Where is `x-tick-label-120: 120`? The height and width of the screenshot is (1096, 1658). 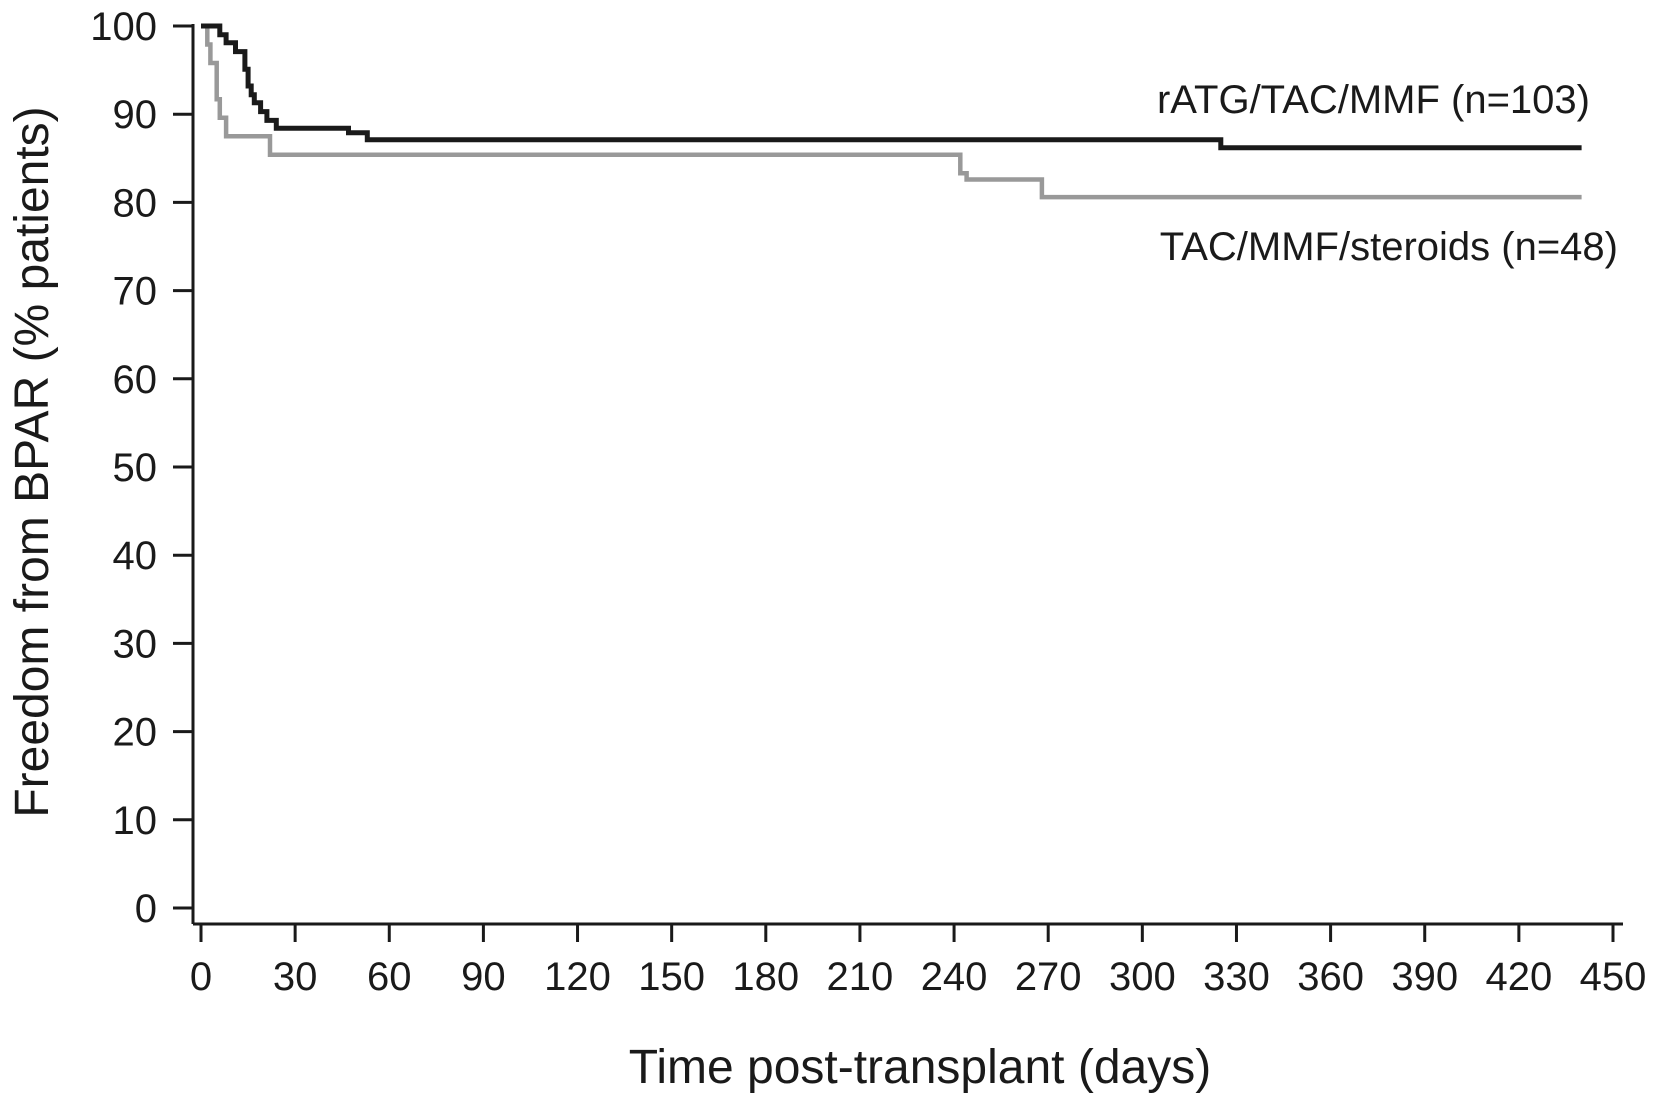 x-tick-label-120: 120 is located at coordinates (577, 977).